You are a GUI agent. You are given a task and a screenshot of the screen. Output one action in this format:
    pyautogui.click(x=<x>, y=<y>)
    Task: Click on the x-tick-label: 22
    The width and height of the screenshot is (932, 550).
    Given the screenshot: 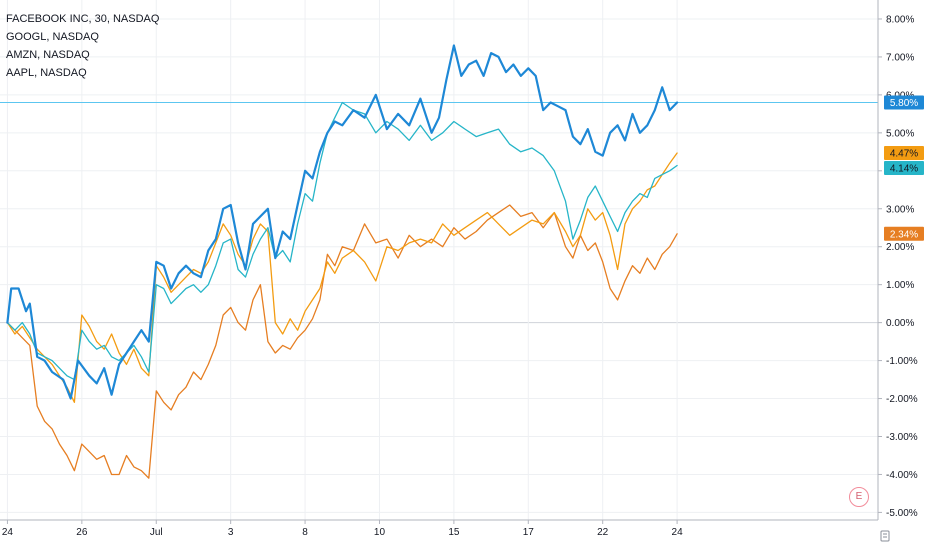 What is the action you would take?
    pyautogui.click(x=603, y=532)
    